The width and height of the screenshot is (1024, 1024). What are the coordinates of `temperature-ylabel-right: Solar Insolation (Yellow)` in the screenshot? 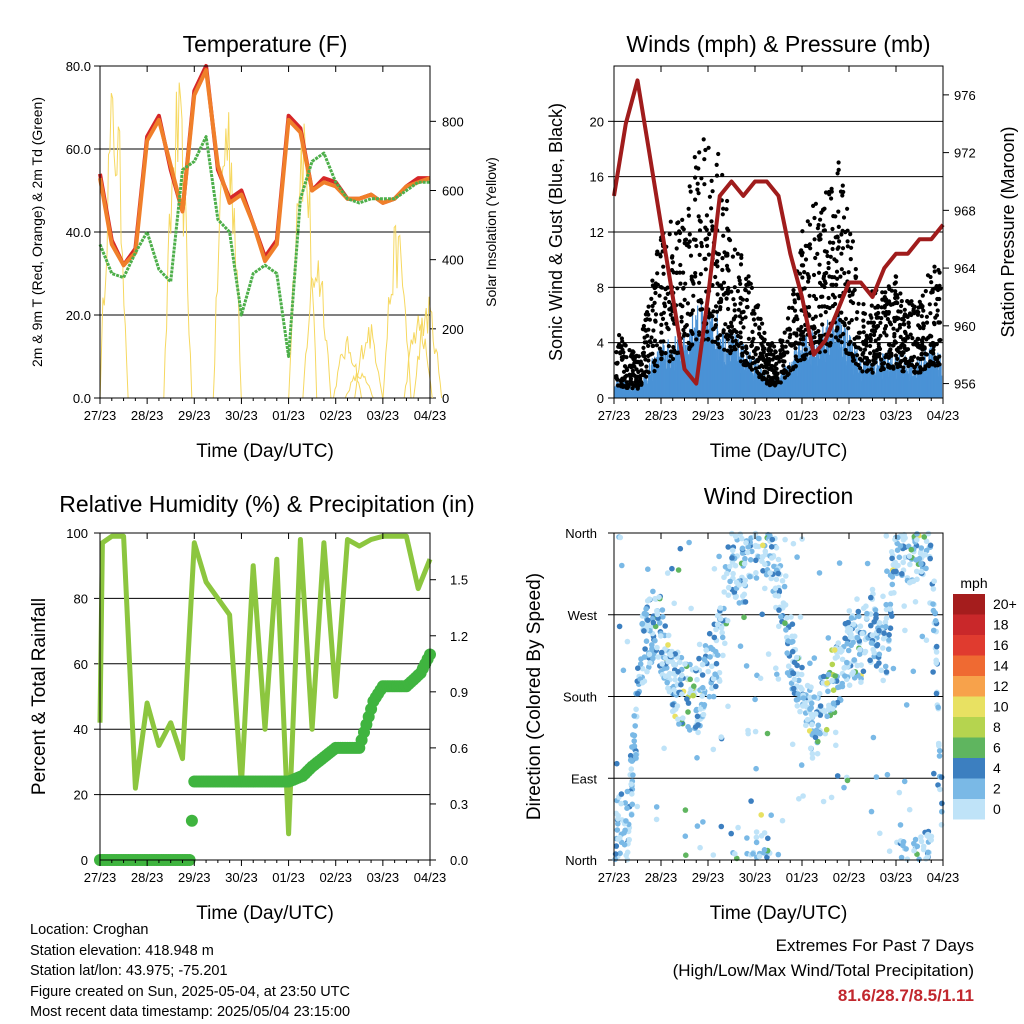 It's located at (491, 232).